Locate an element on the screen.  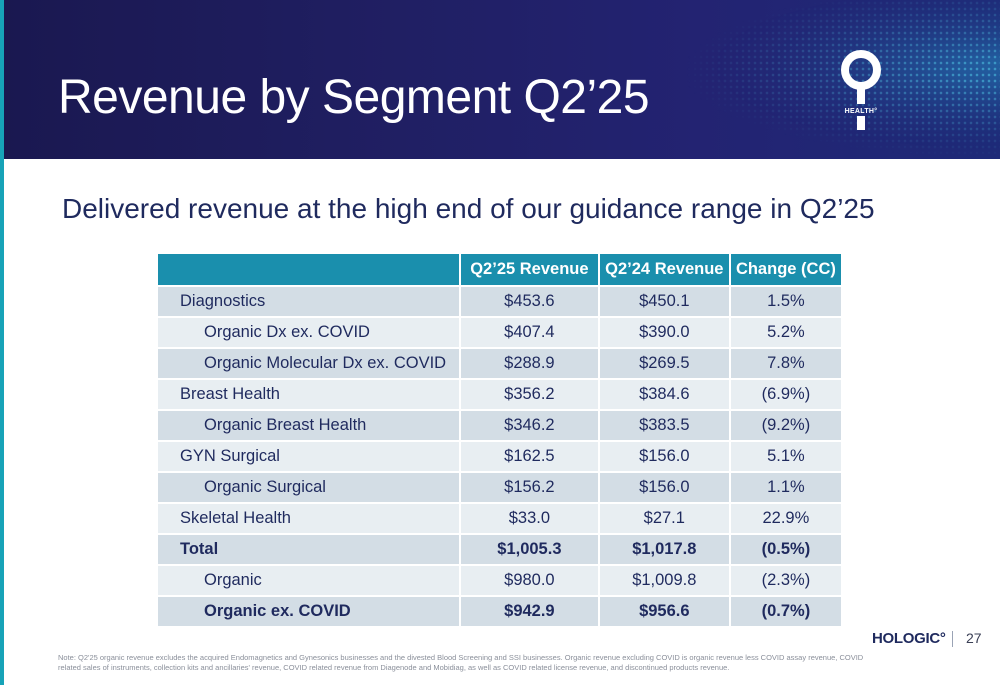
q225-value: $453.6 is located at coordinates (529, 301).